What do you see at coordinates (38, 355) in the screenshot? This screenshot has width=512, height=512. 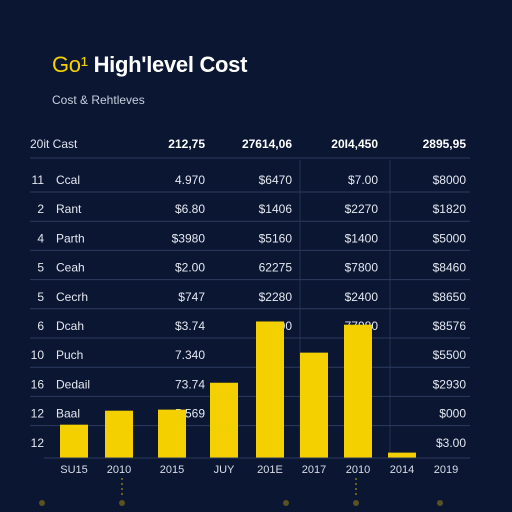 I see `row-number: 10` at bounding box center [38, 355].